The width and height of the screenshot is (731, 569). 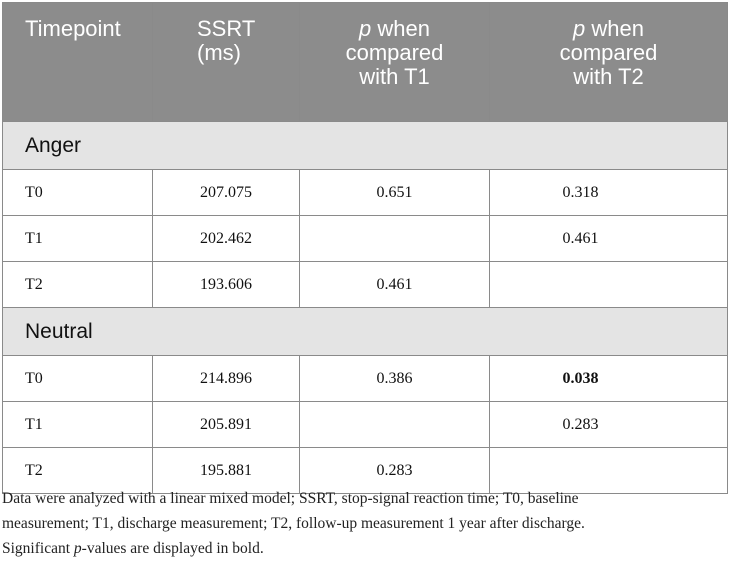 I want to click on table-row: T1 202.462 0.461, so click(x=365, y=238).